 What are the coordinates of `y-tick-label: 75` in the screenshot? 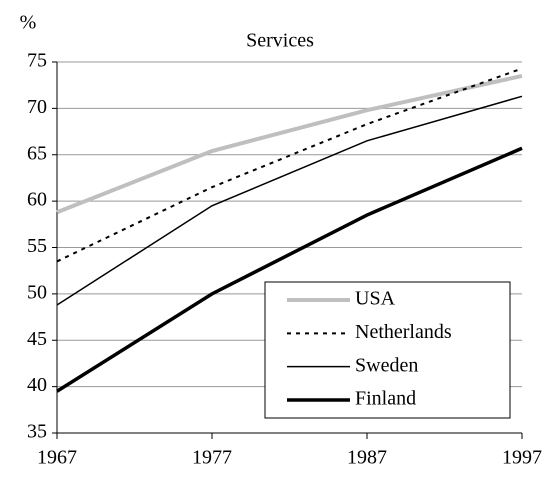 It's located at (37, 61).